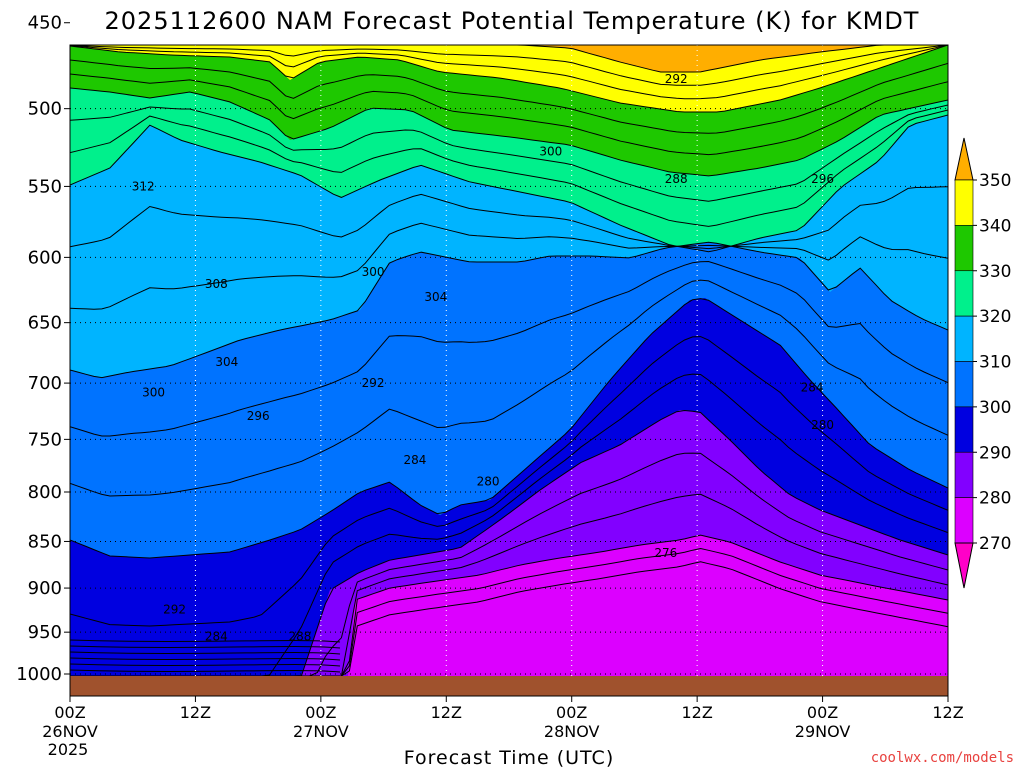 Image resolution: width=1024 pixels, height=768 pixels. What do you see at coordinates (823, 731) in the screenshot?
I see `x-date-label: 29NOV` at bounding box center [823, 731].